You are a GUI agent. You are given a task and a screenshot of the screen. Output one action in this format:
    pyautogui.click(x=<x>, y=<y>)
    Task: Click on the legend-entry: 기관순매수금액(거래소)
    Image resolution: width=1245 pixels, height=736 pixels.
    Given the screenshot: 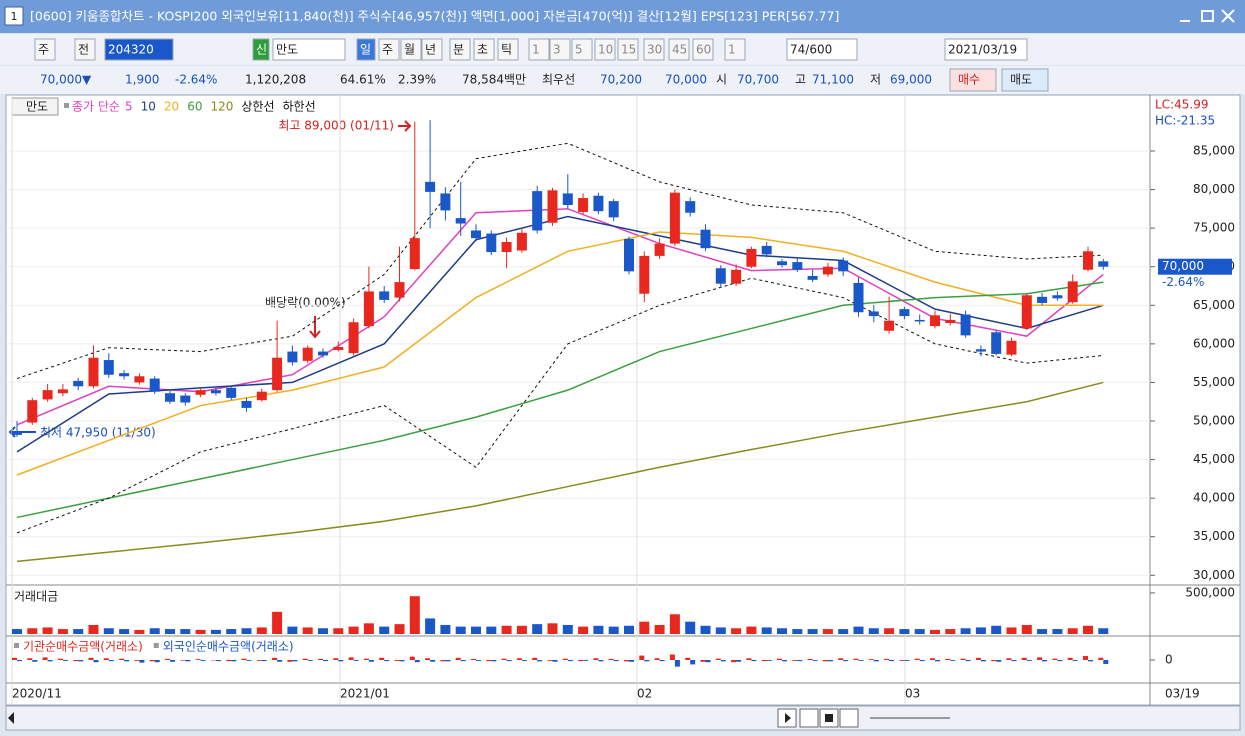 What is the action you would take?
    pyautogui.click(x=83, y=647)
    